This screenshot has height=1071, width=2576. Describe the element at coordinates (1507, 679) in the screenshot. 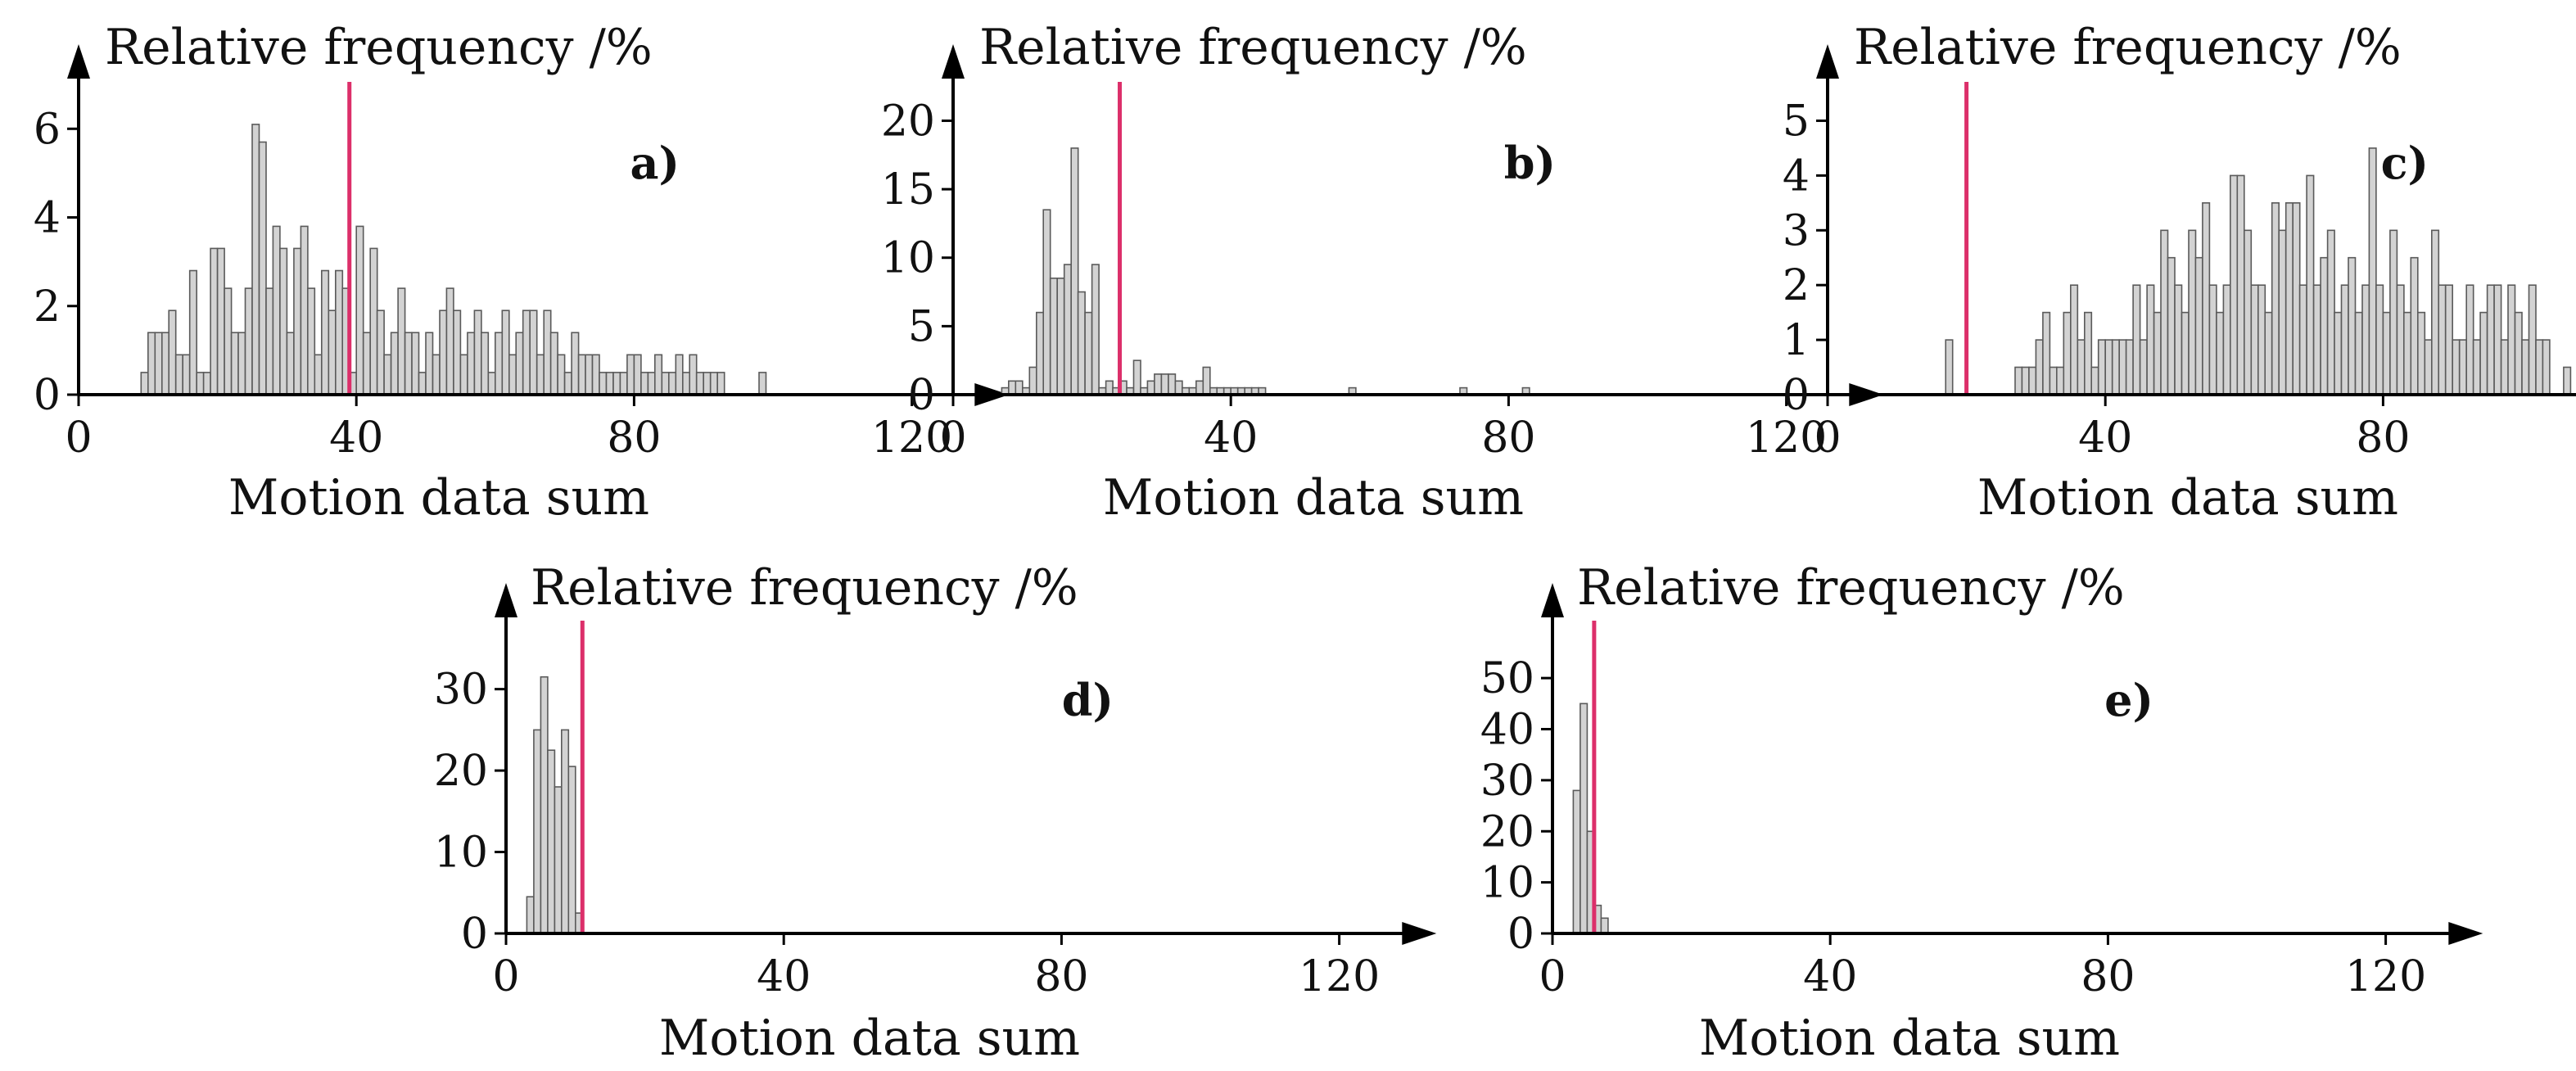

I see `y-tick-label: 50` at that location.